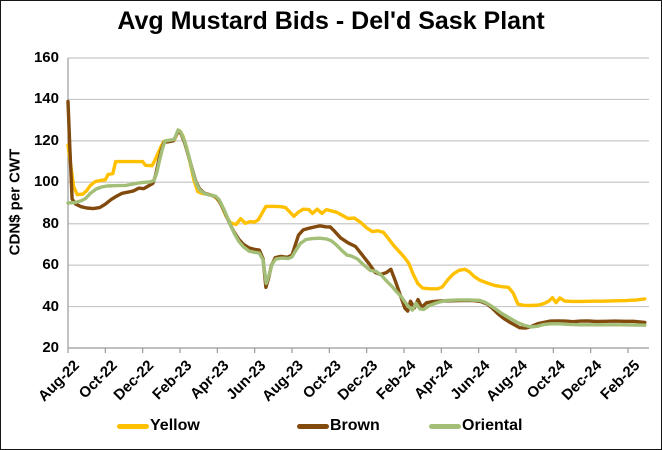 The image size is (662, 450). I want to click on legend: Yellow Brown Oriental, so click(331, 428).